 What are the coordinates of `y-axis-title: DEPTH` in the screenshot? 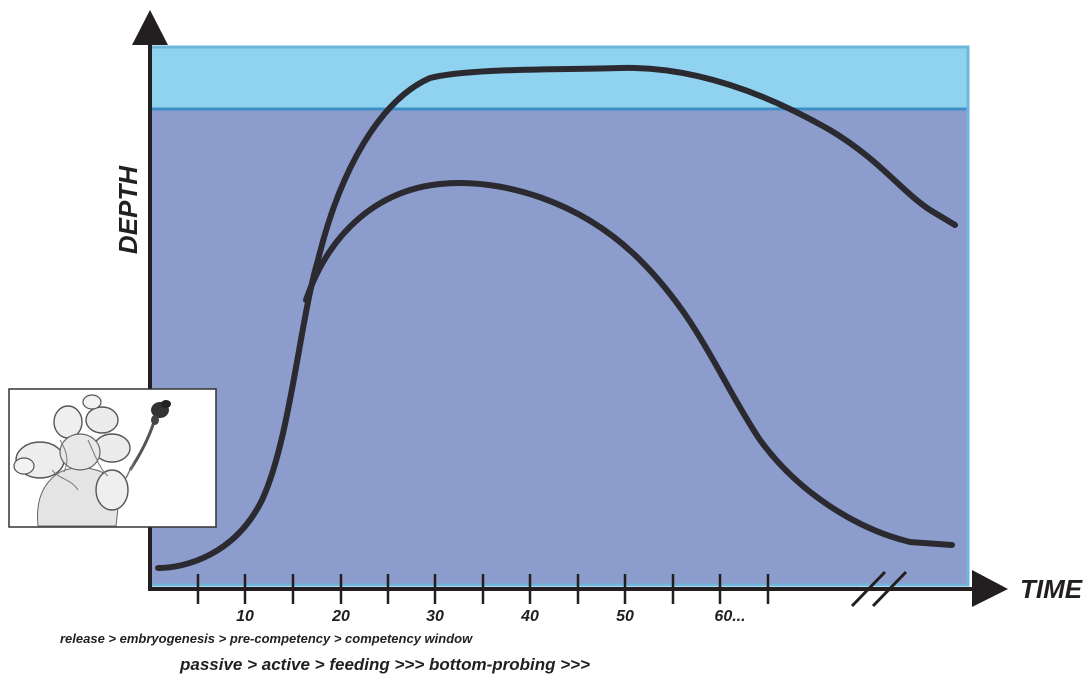 It's located at (128, 209).